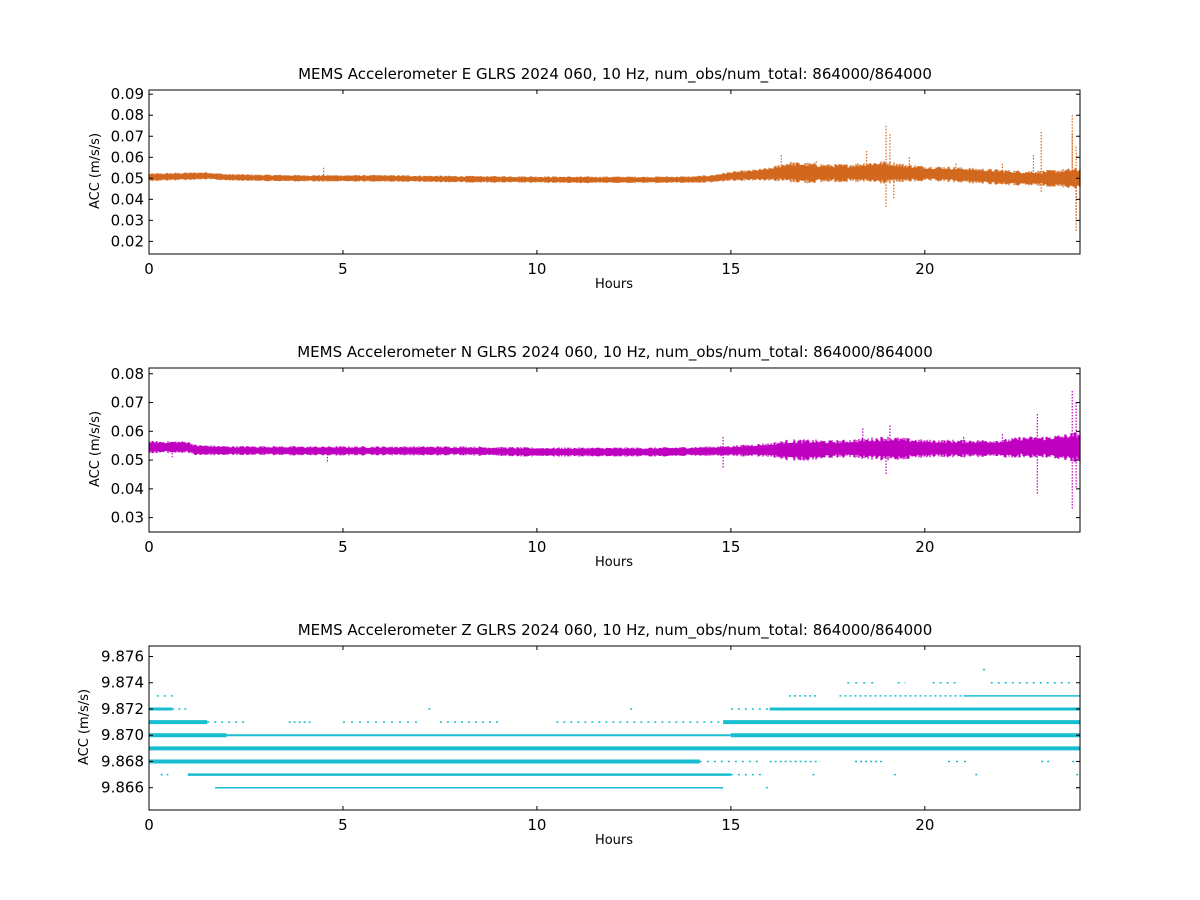  Describe the element at coordinates (122, 683) in the screenshot. I see `y-tick-label: 9.874` at that location.